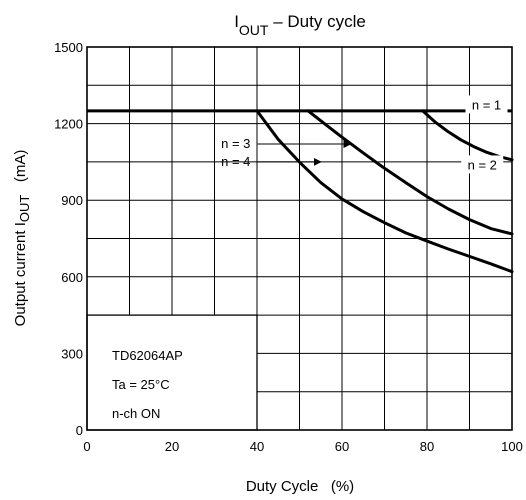  I want to click on series-line-n2, so click(467, 135).